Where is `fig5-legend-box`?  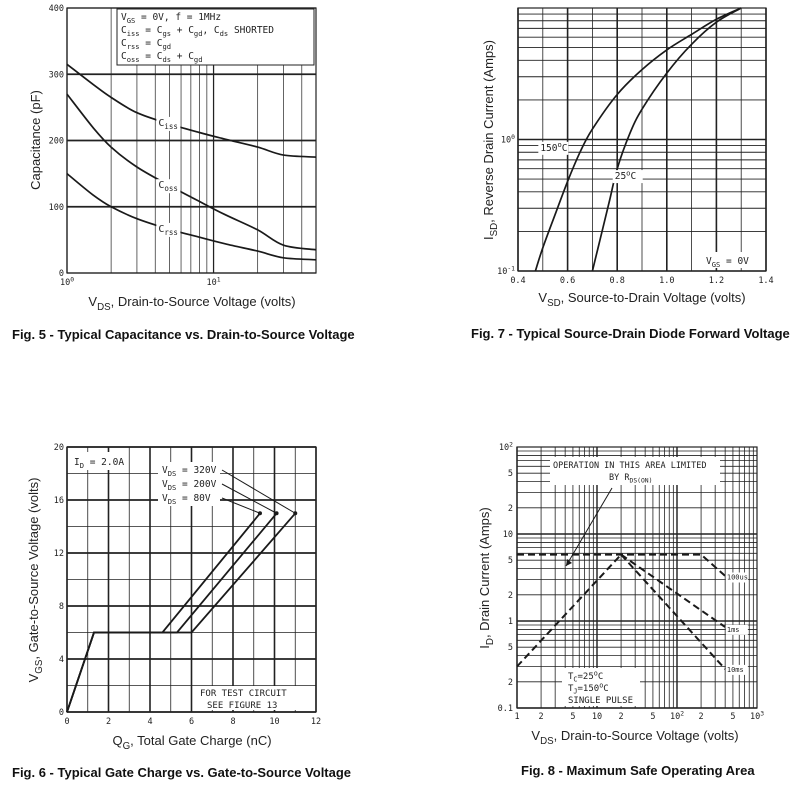 fig5-legend-box is located at coordinates (215, 37).